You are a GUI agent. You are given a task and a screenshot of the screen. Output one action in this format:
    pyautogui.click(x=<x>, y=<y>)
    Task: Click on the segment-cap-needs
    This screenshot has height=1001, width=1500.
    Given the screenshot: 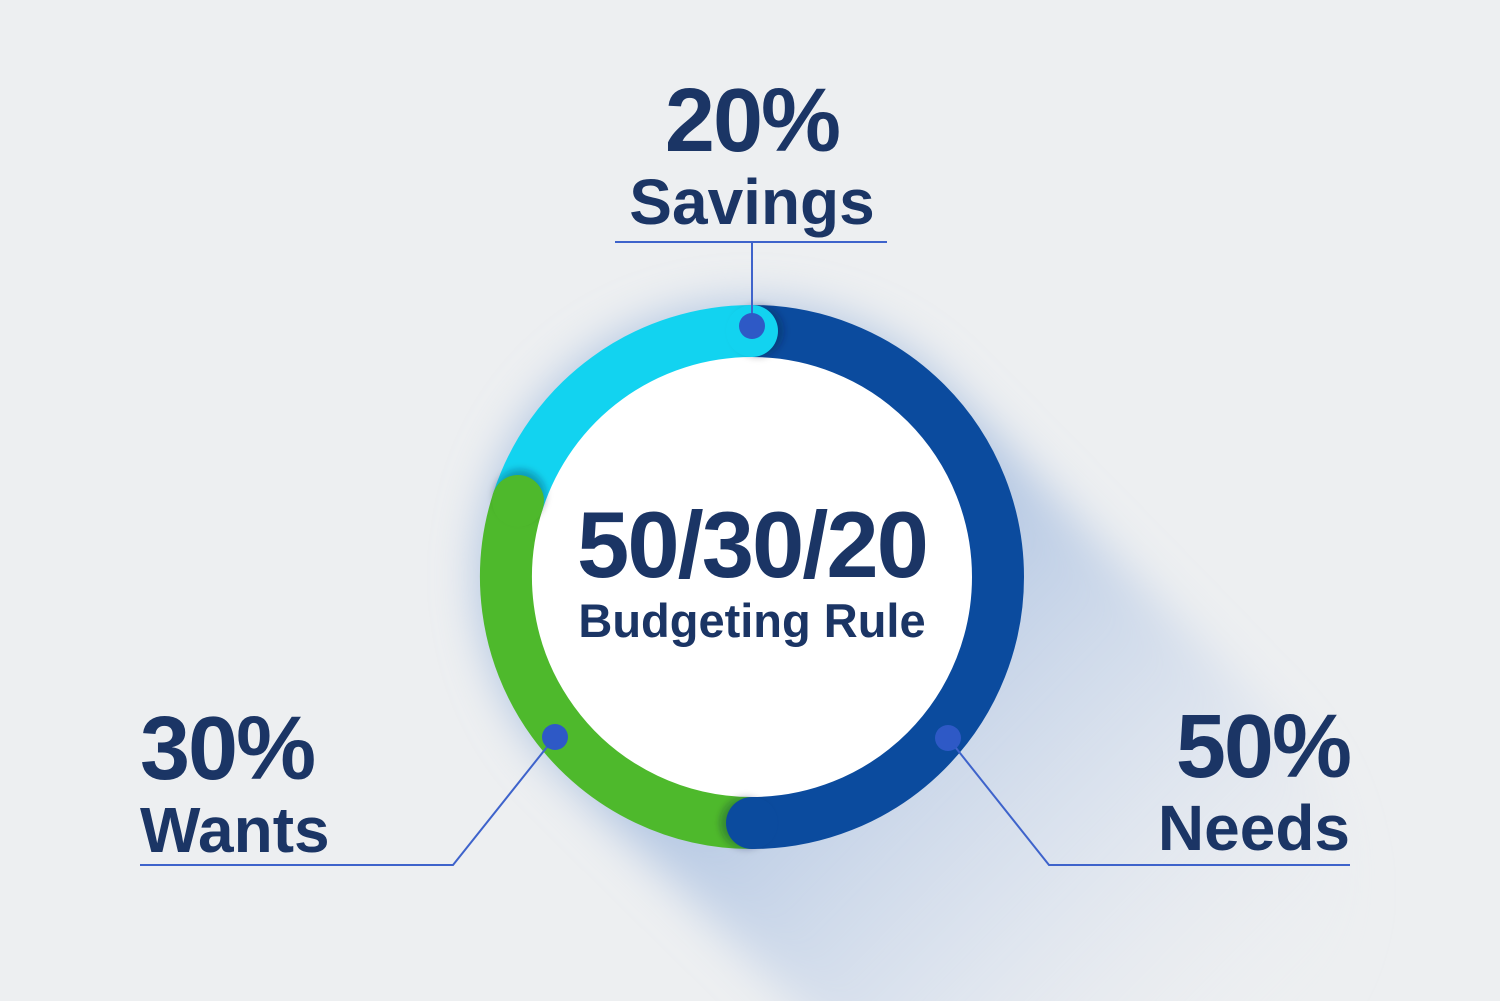 What is the action you would take?
    pyautogui.click(x=752, y=823)
    